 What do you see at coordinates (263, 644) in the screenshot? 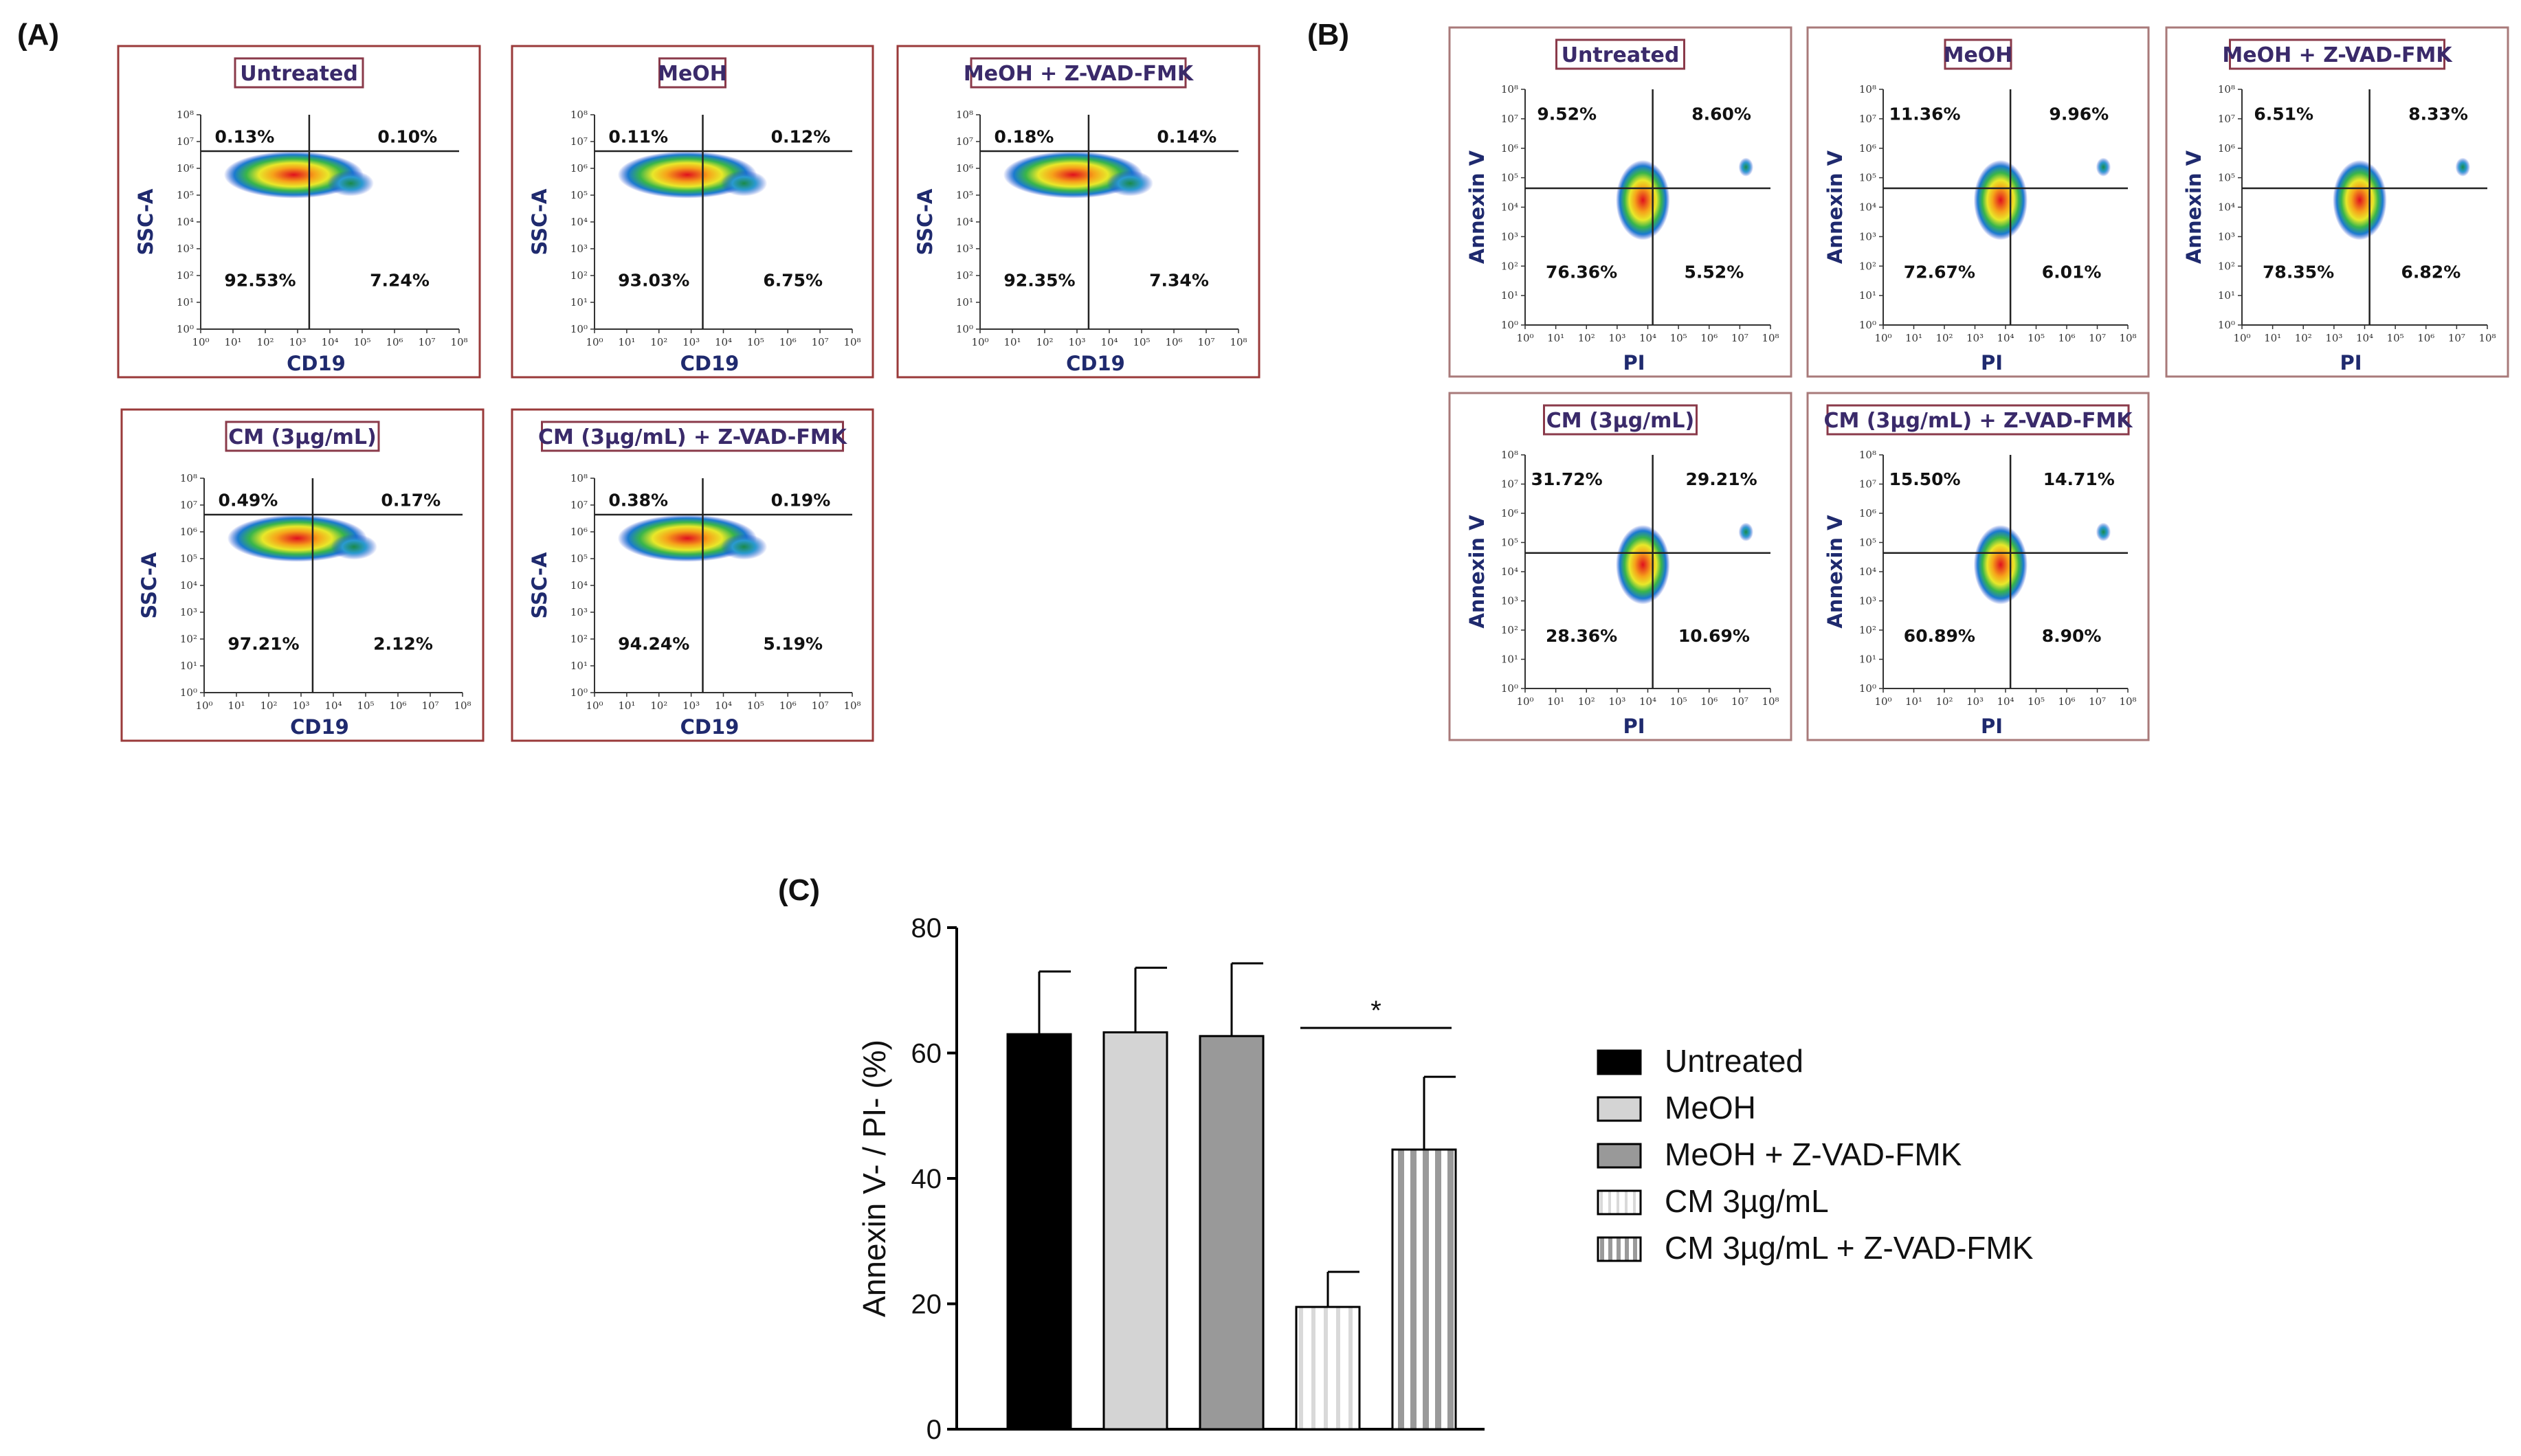
I see `quadrant-lower-left: 97.21%` at bounding box center [263, 644].